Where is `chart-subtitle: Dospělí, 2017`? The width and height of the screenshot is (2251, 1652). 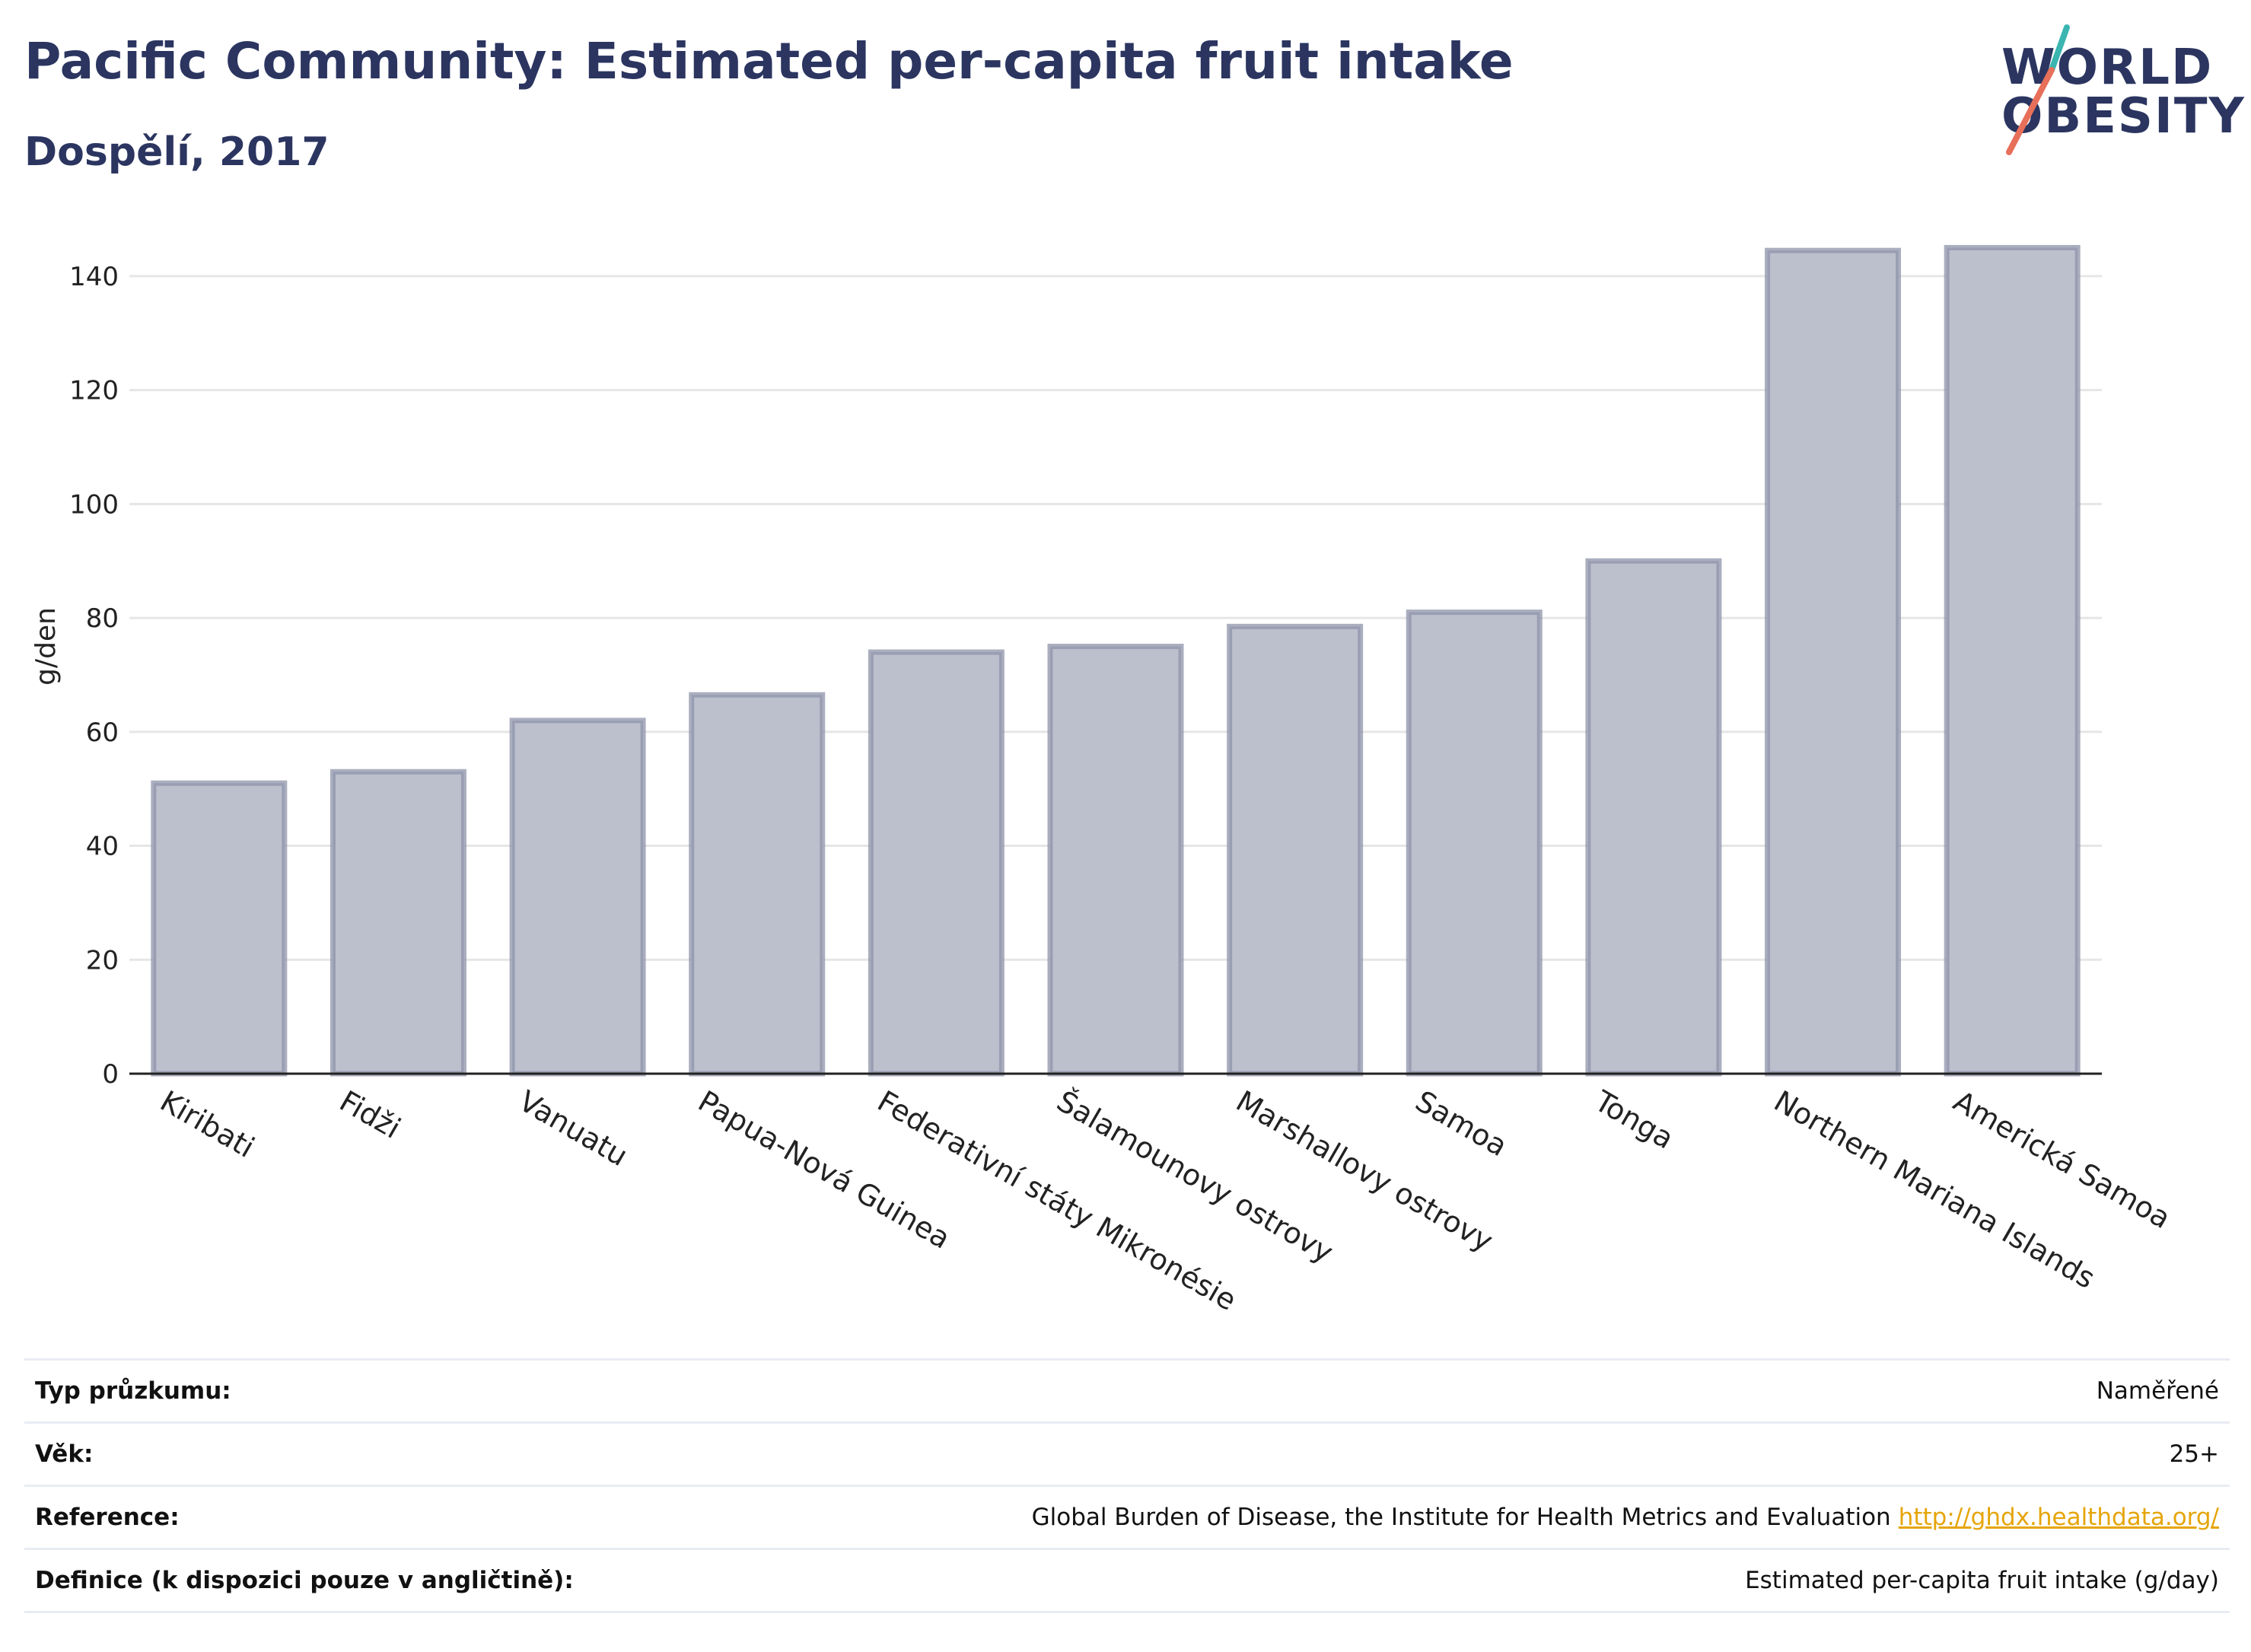
chart-subtitle: Dospělí, 2017 is located at coordinates (177, 152).